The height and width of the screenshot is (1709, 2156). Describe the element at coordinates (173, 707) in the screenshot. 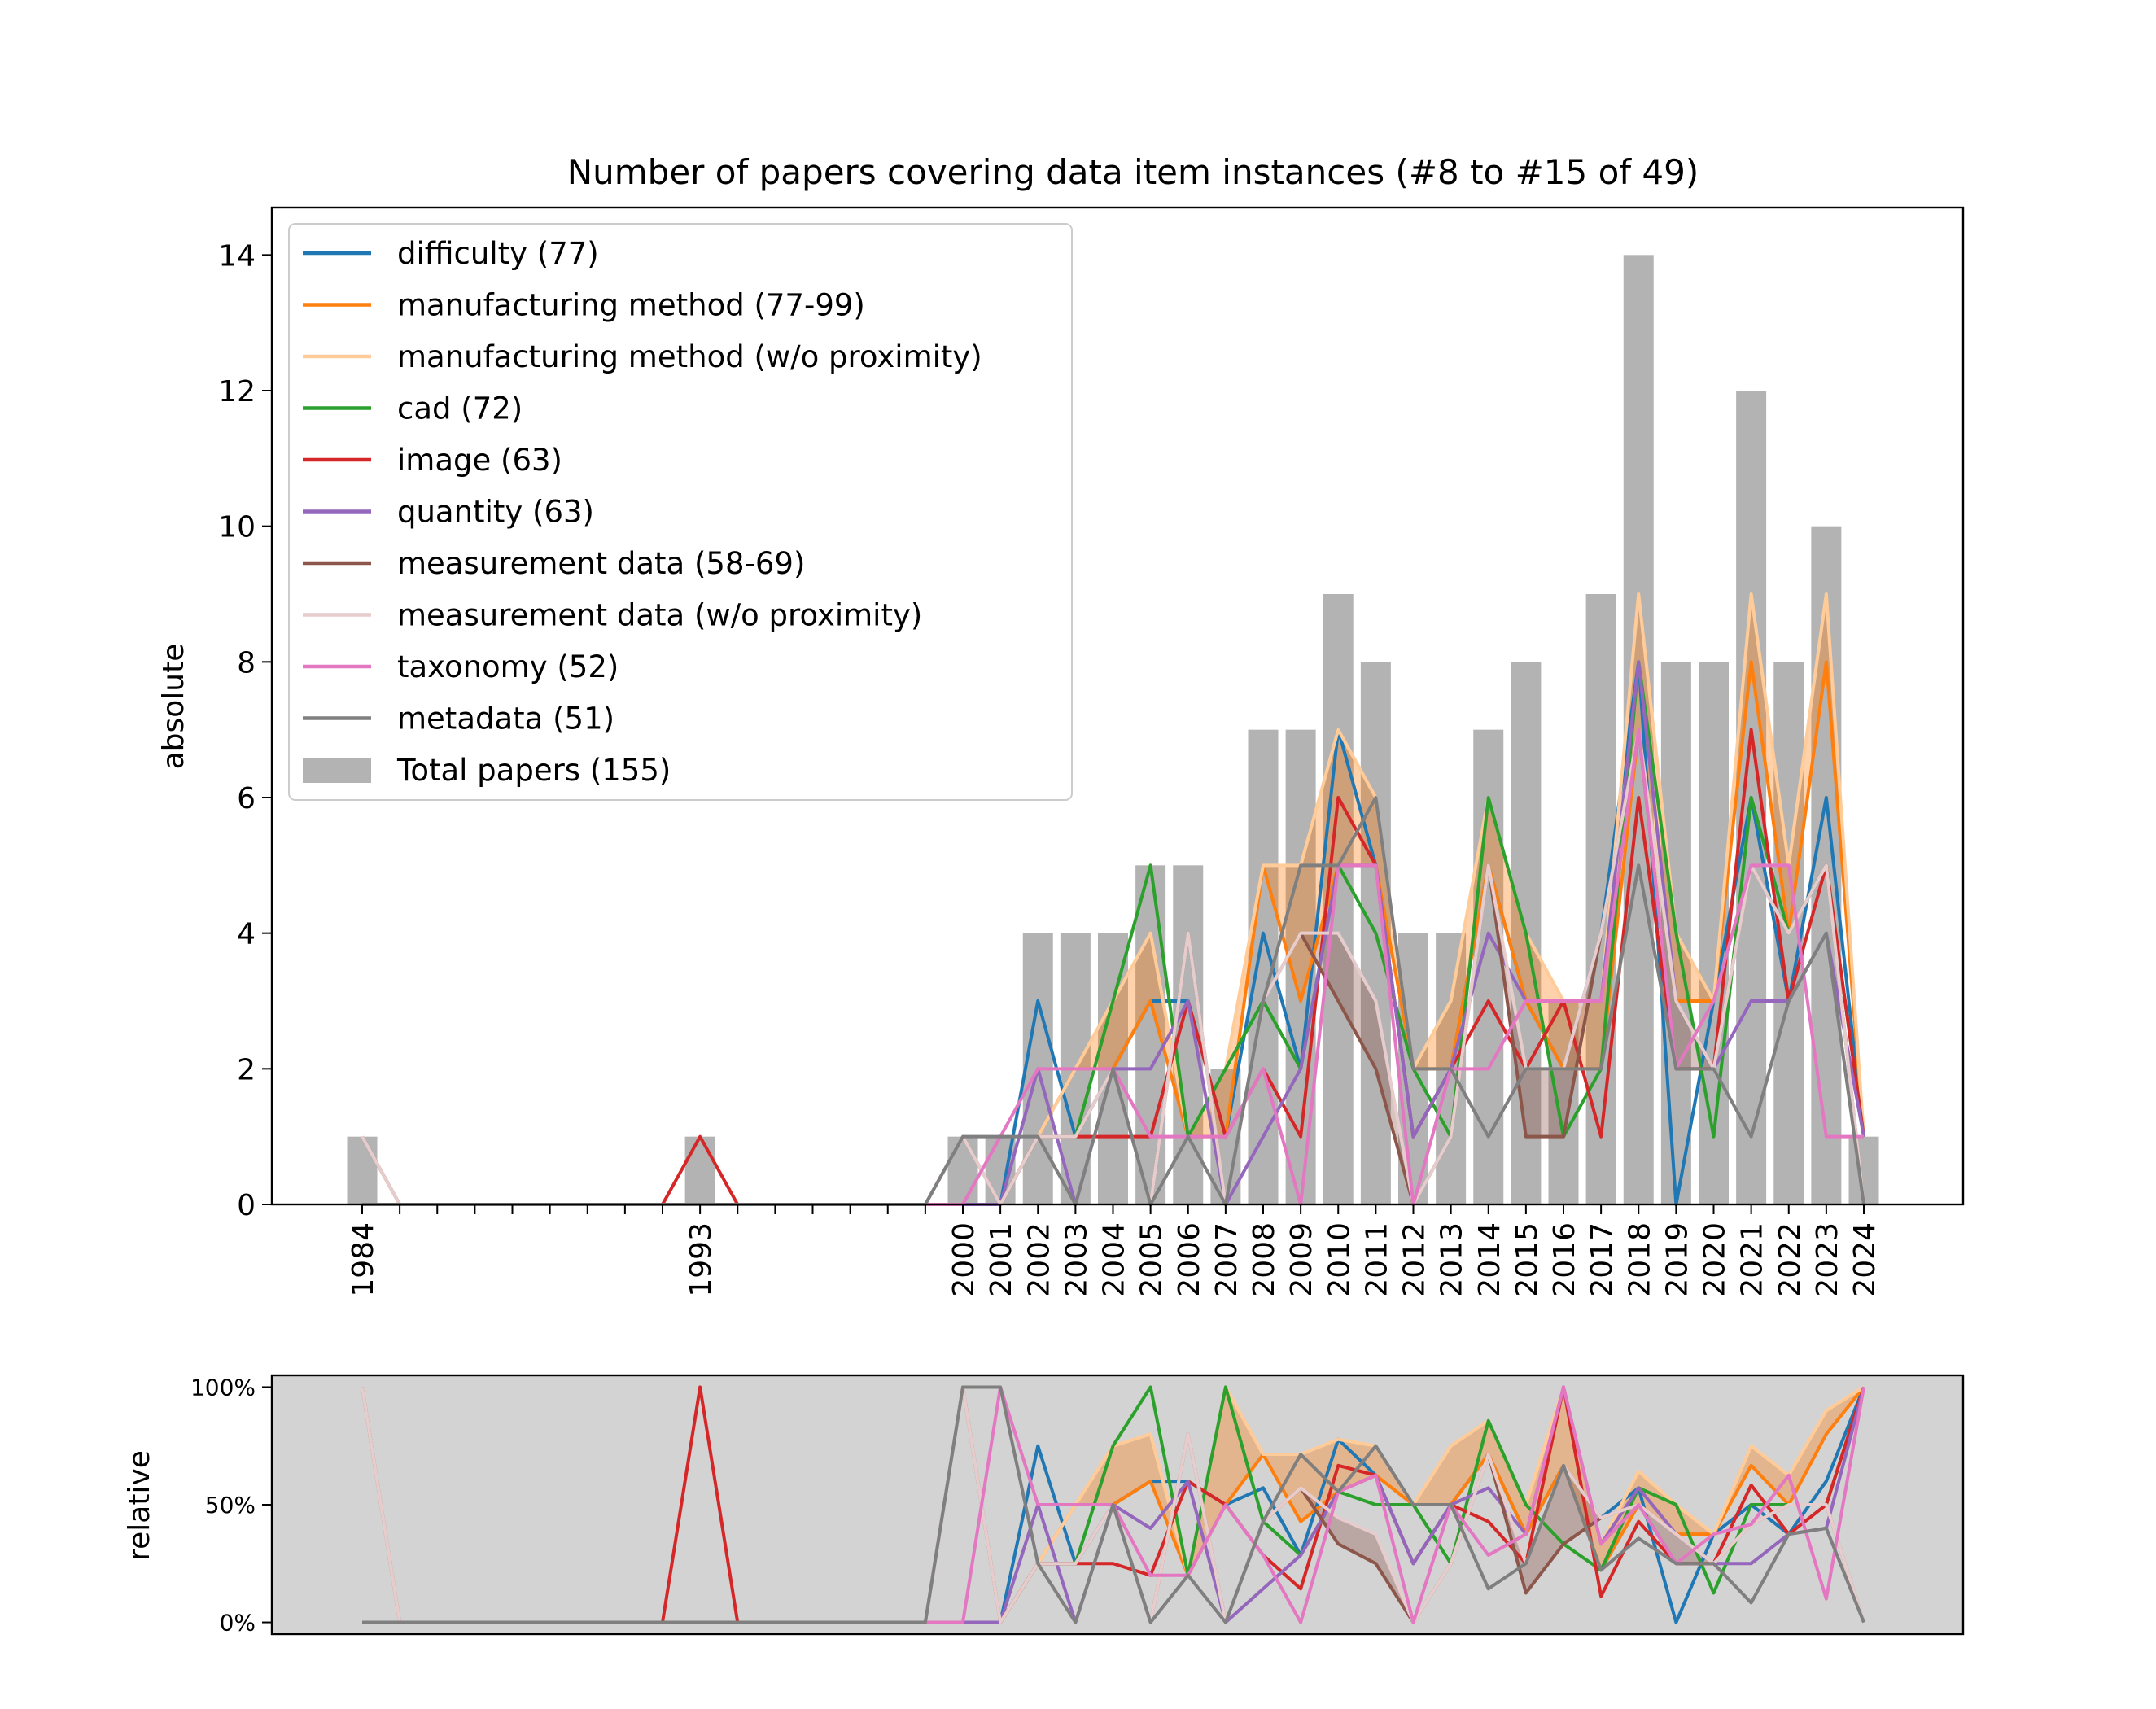

I see `y-axis-label: absolute` at that location.